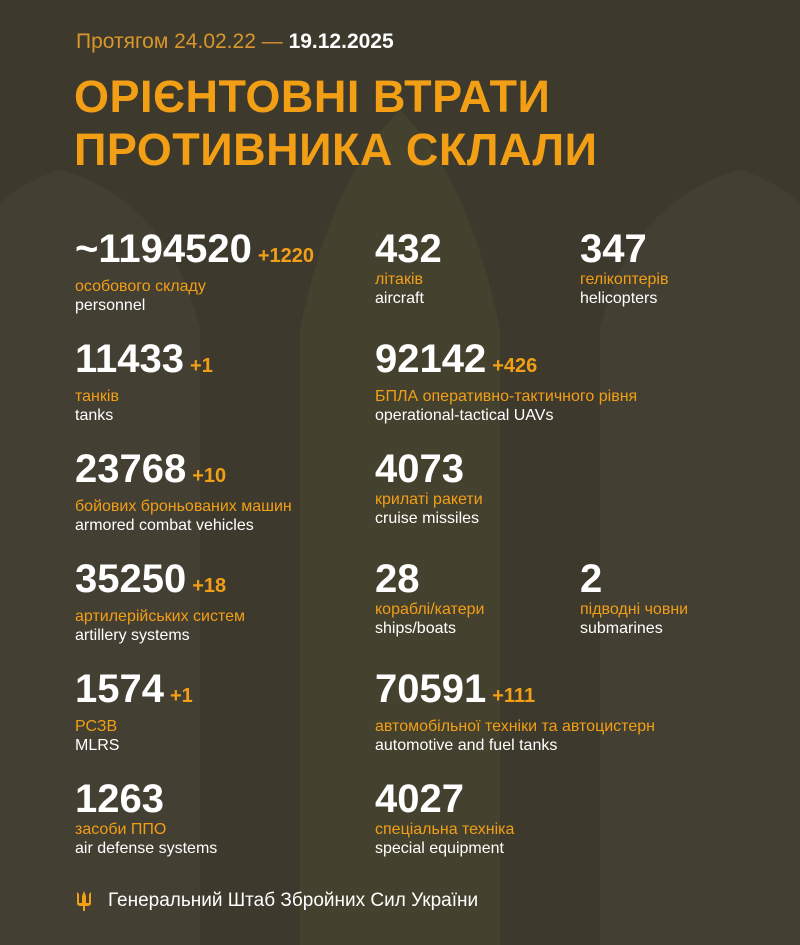 The height and width of the screenshot is (945, 800). Describe the element at coordinates (419, 799) in the screenshot. I see `stat-value: 4027` at that location.